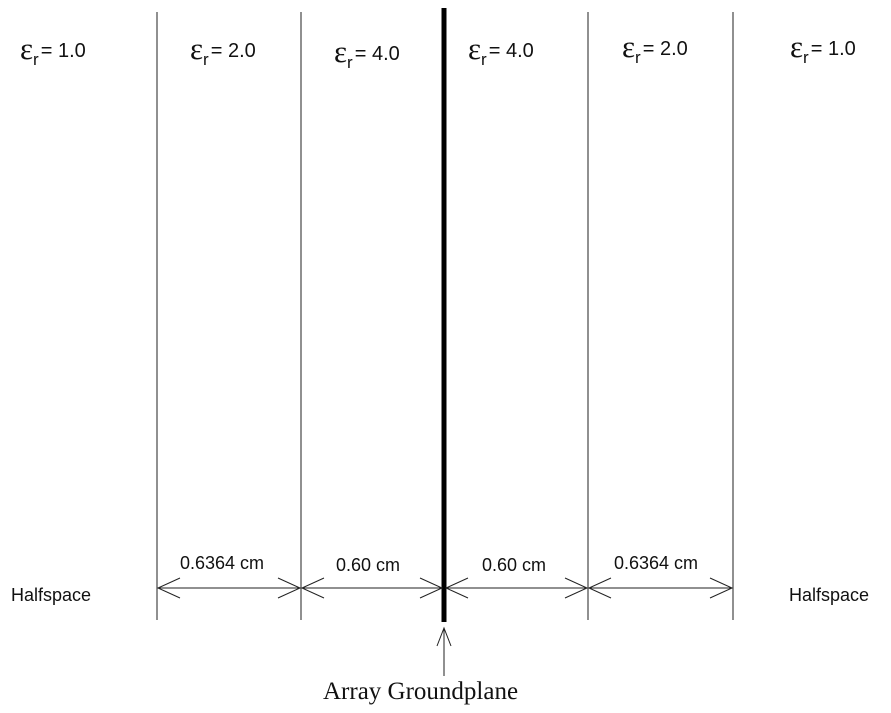 The image size is (891, 713). What do you see at coordinates (222, 563) in the screenshot?
I see `thickness-label-1: 0.6364 cm` at bounding box center [222, 563].